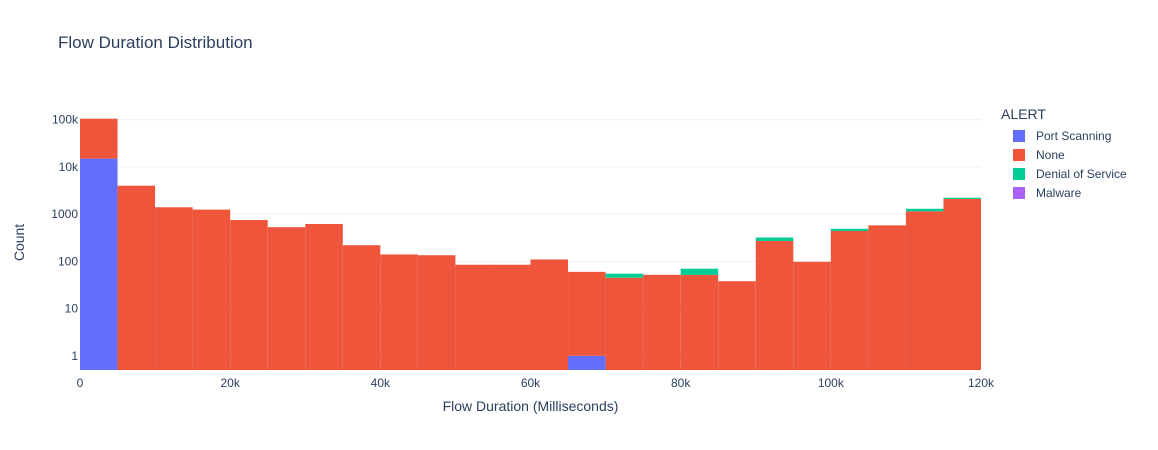 The width and height of the screenshot is (1158, 450). Describe the element at coordinates (68, 261) in the screenshot. I see `y-tick-label: 100` at that location.